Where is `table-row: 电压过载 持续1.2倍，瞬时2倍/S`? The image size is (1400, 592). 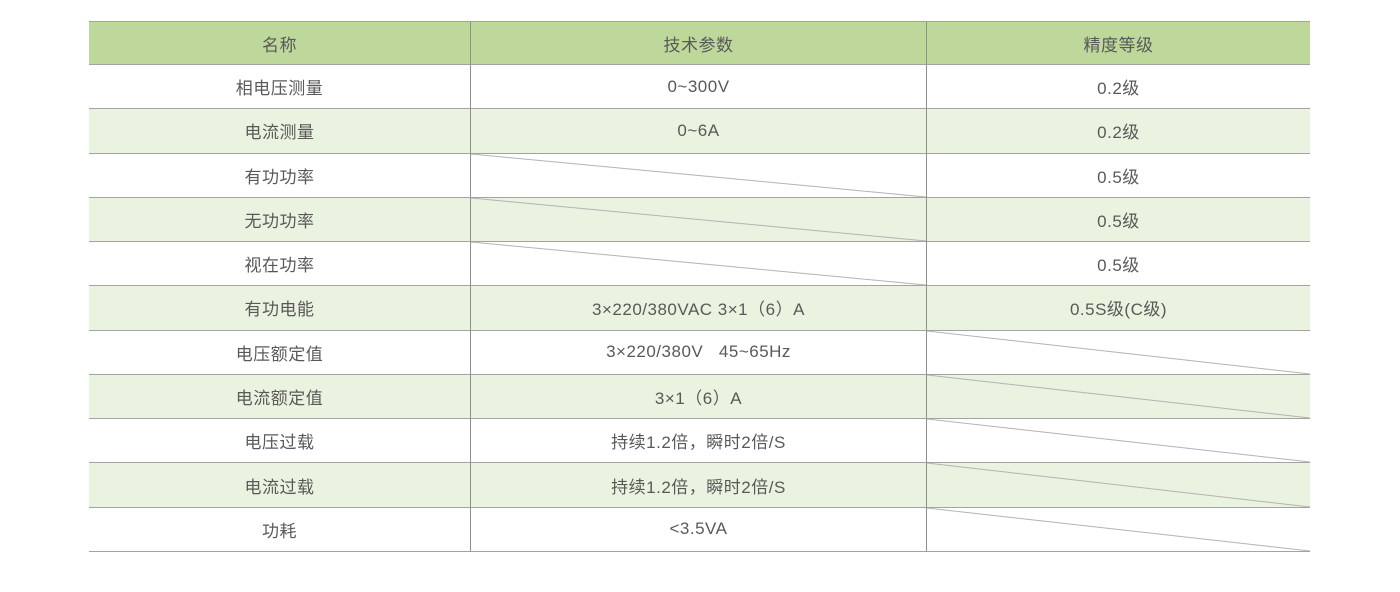
table-row: 电压过载 持续1.2倍，瞬时2倍/S is located at coordinates (699, 441).